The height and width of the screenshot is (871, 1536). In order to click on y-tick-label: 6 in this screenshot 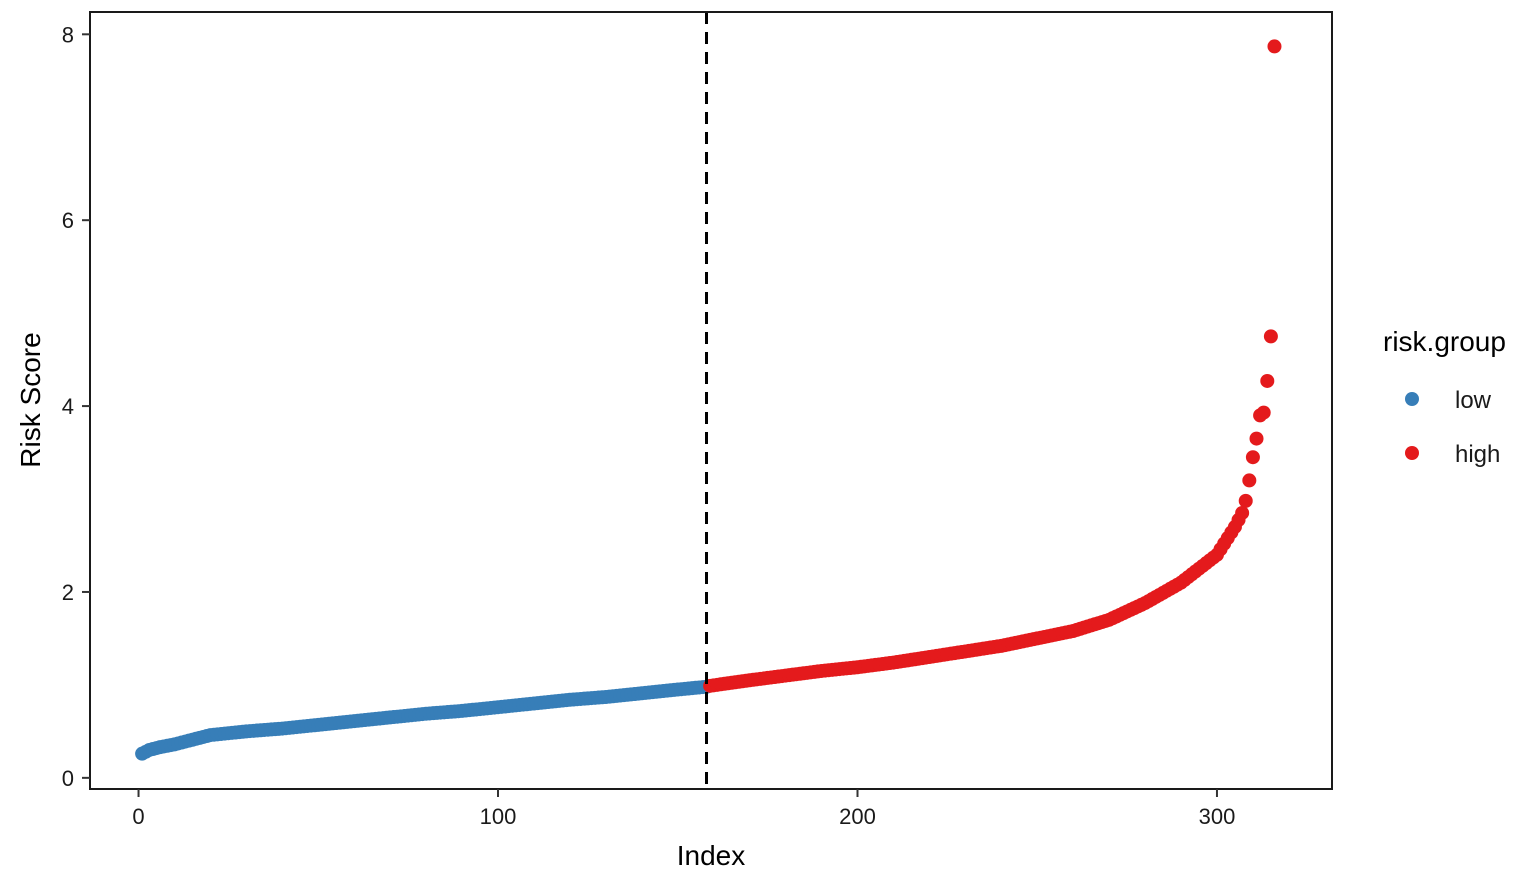, I will do `click(68, 220)`.